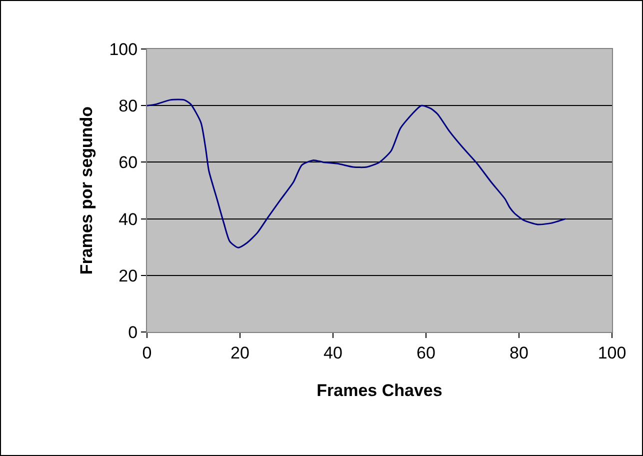 The image size is (643, 456). I want to click on y-tick-label: 0, so click(133, 332).